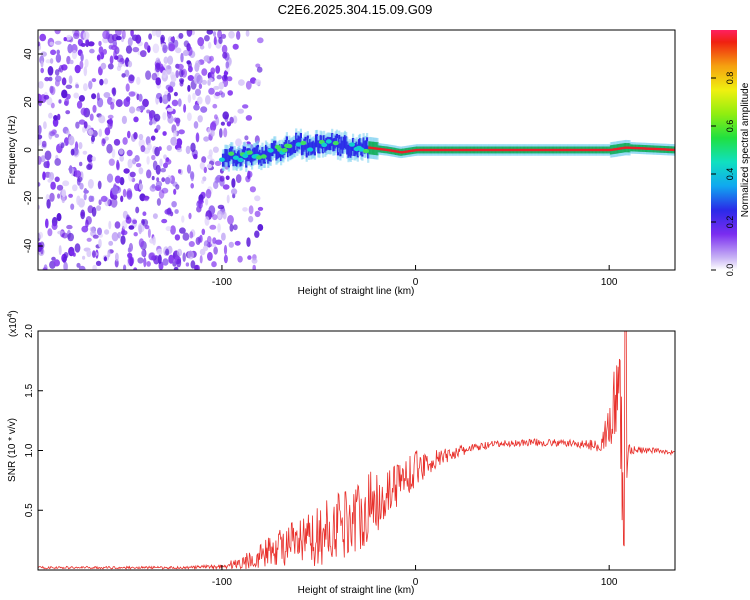 This screenshot has height=600, width=750. Describe the element at coordinates (356, 590) in the screenshot. I see `snr-x-label: Height of straight line (km)` at that location.